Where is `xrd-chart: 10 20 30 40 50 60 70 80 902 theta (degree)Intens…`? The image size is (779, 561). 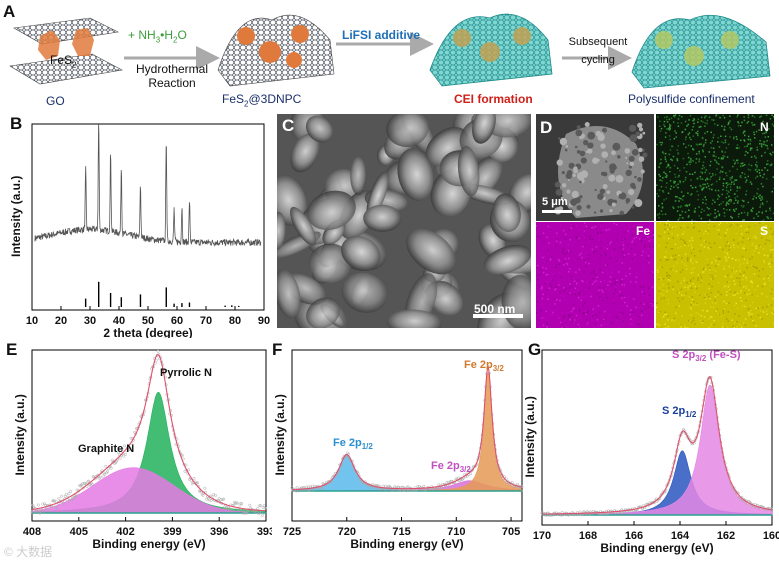
xrd-chart: 10 20 30 40 50 60 70 80 902 theta (degree)Intens… is located at coordinates (139, 230).